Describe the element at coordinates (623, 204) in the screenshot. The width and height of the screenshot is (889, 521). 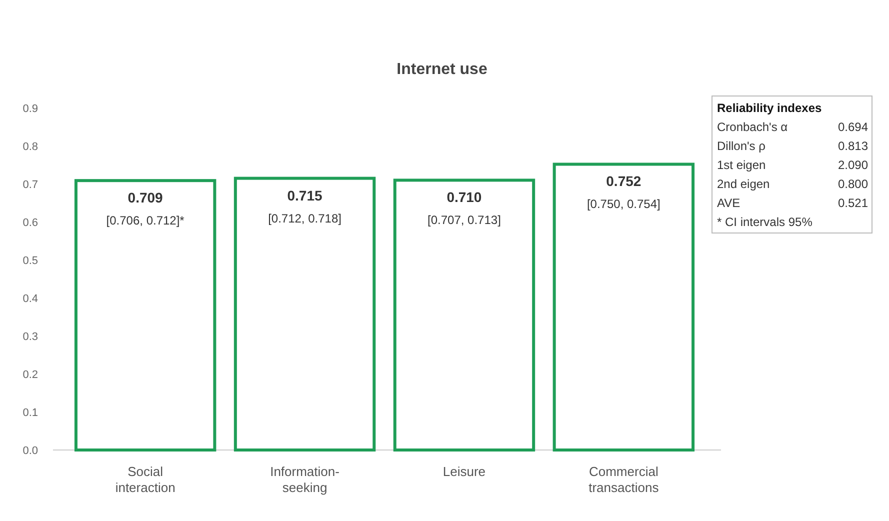
I see `annotation: [0.750, 0.754]` at that location.